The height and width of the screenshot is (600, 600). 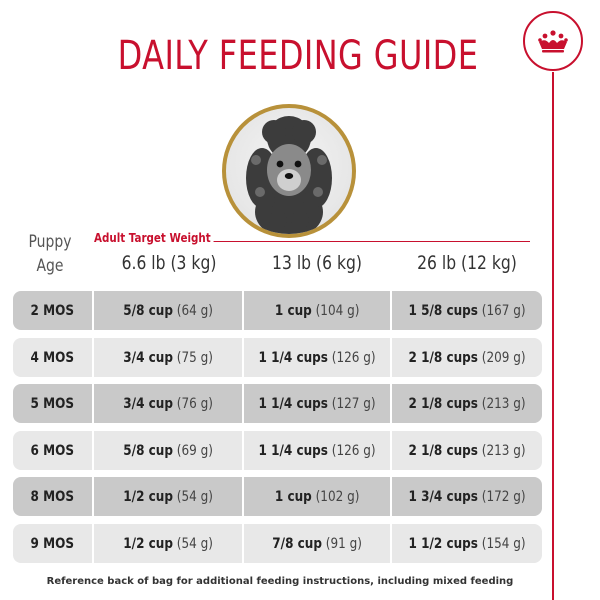 What do you see at coordinates (50, 242) in the screenshot?
I see `puppy-age-header-line1: Puppy` at bounding box center [50, 242].